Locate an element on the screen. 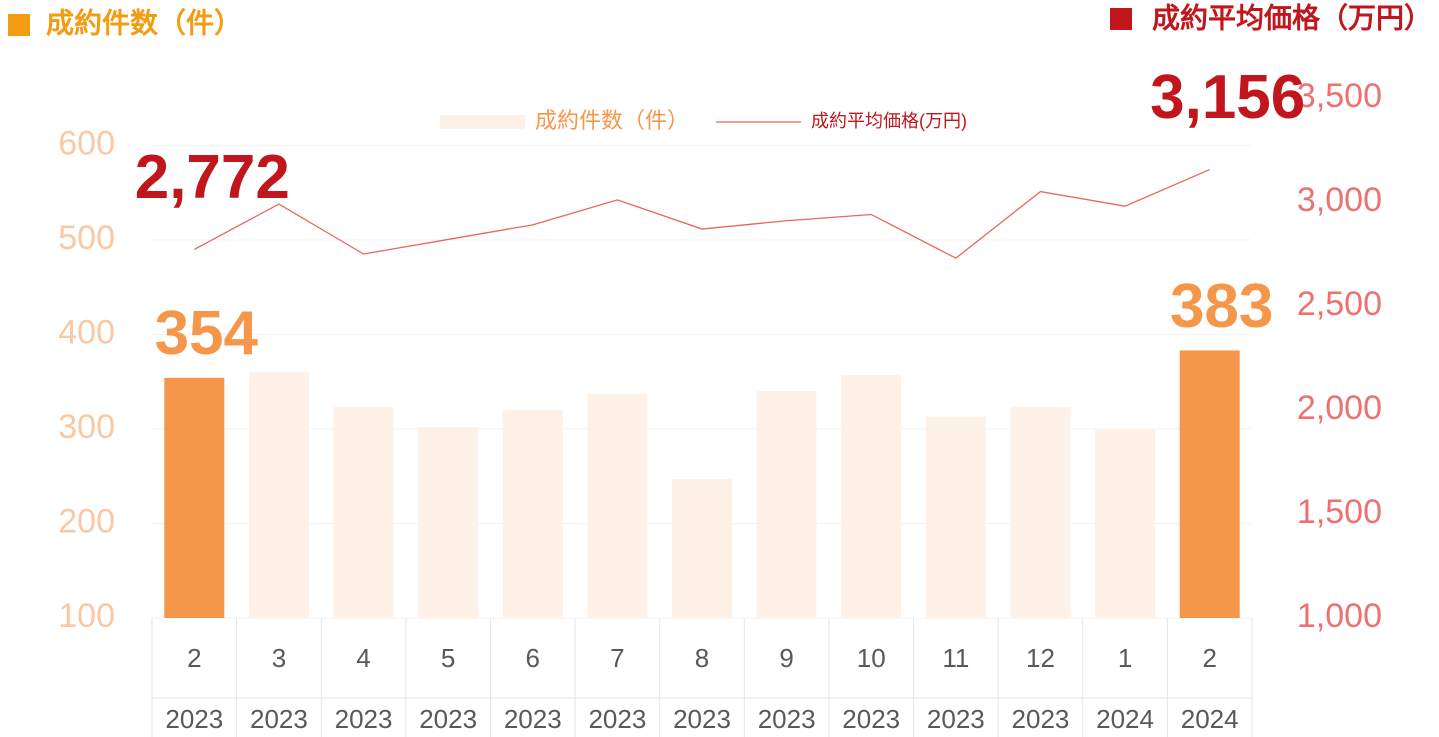 The height and width of the screenshot is (737, 1439). x-tick-label: 12 is located at coordinates (1040, 658).